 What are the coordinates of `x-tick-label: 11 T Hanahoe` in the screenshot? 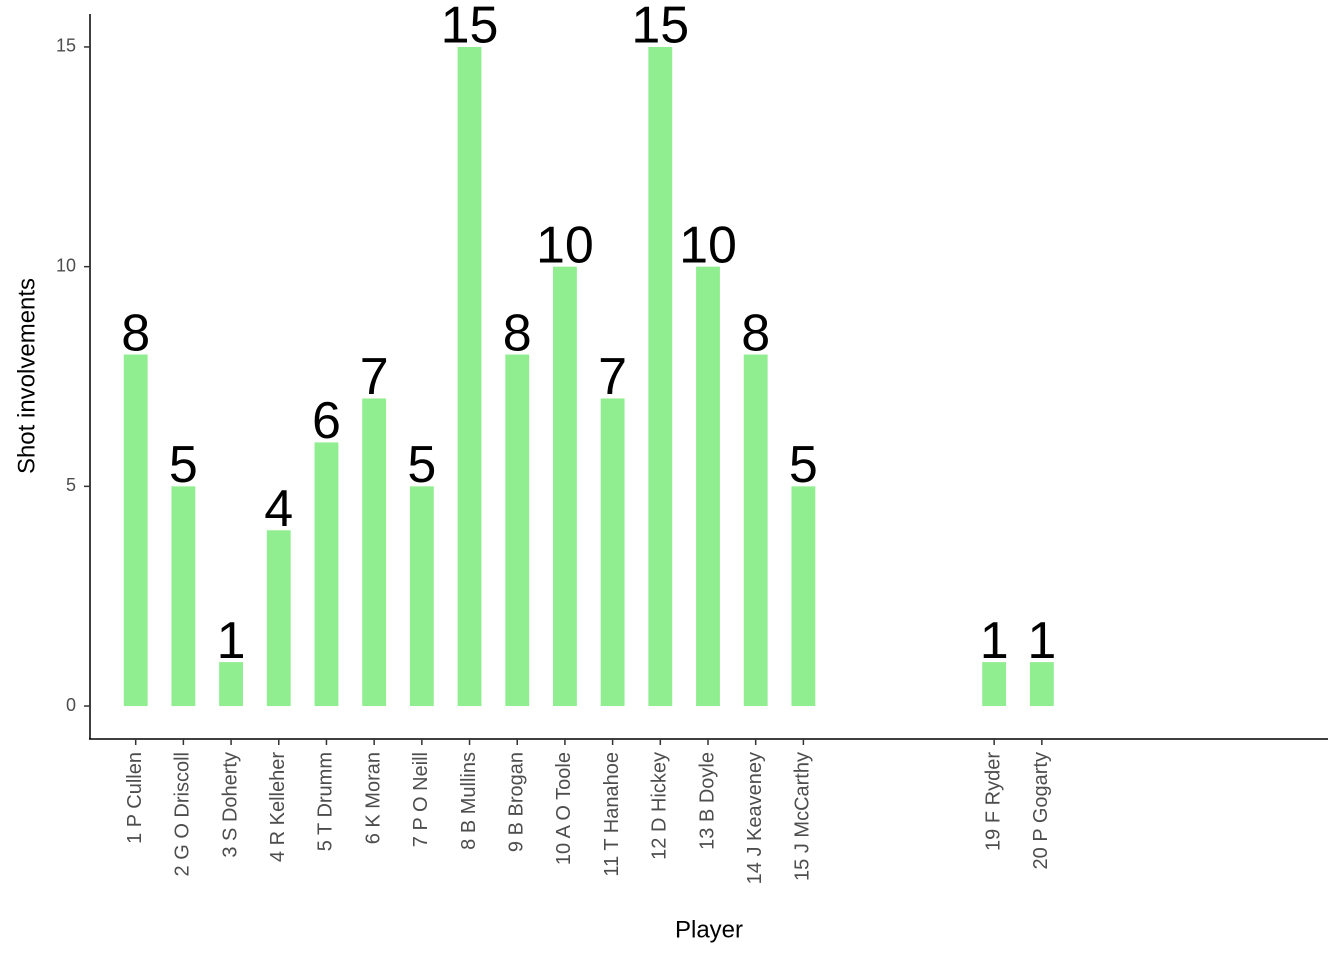 It's located at (612, 814).